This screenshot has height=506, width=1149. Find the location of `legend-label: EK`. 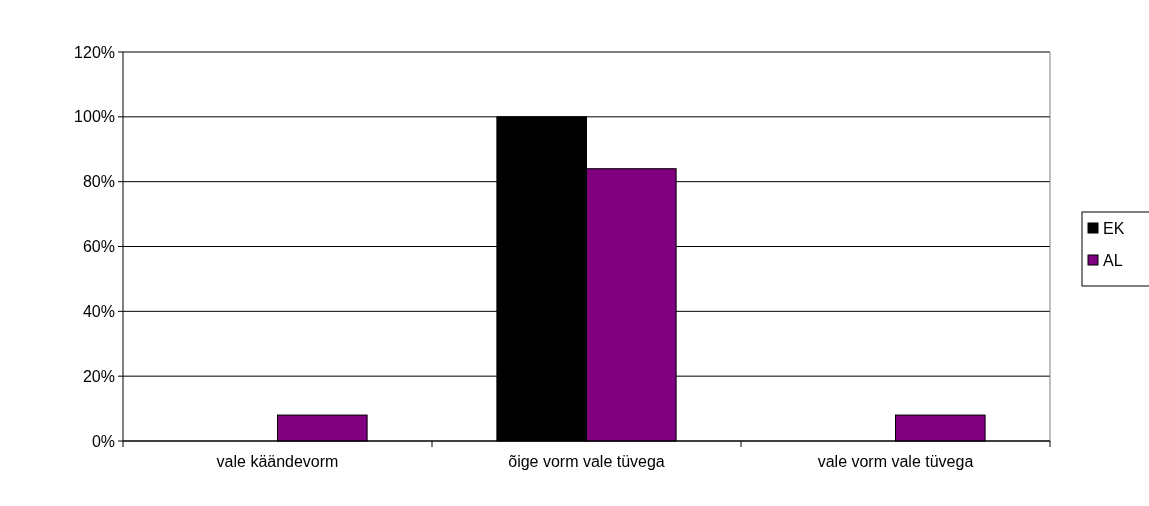

legend-label: EK is located at coordinates (1114, 228).